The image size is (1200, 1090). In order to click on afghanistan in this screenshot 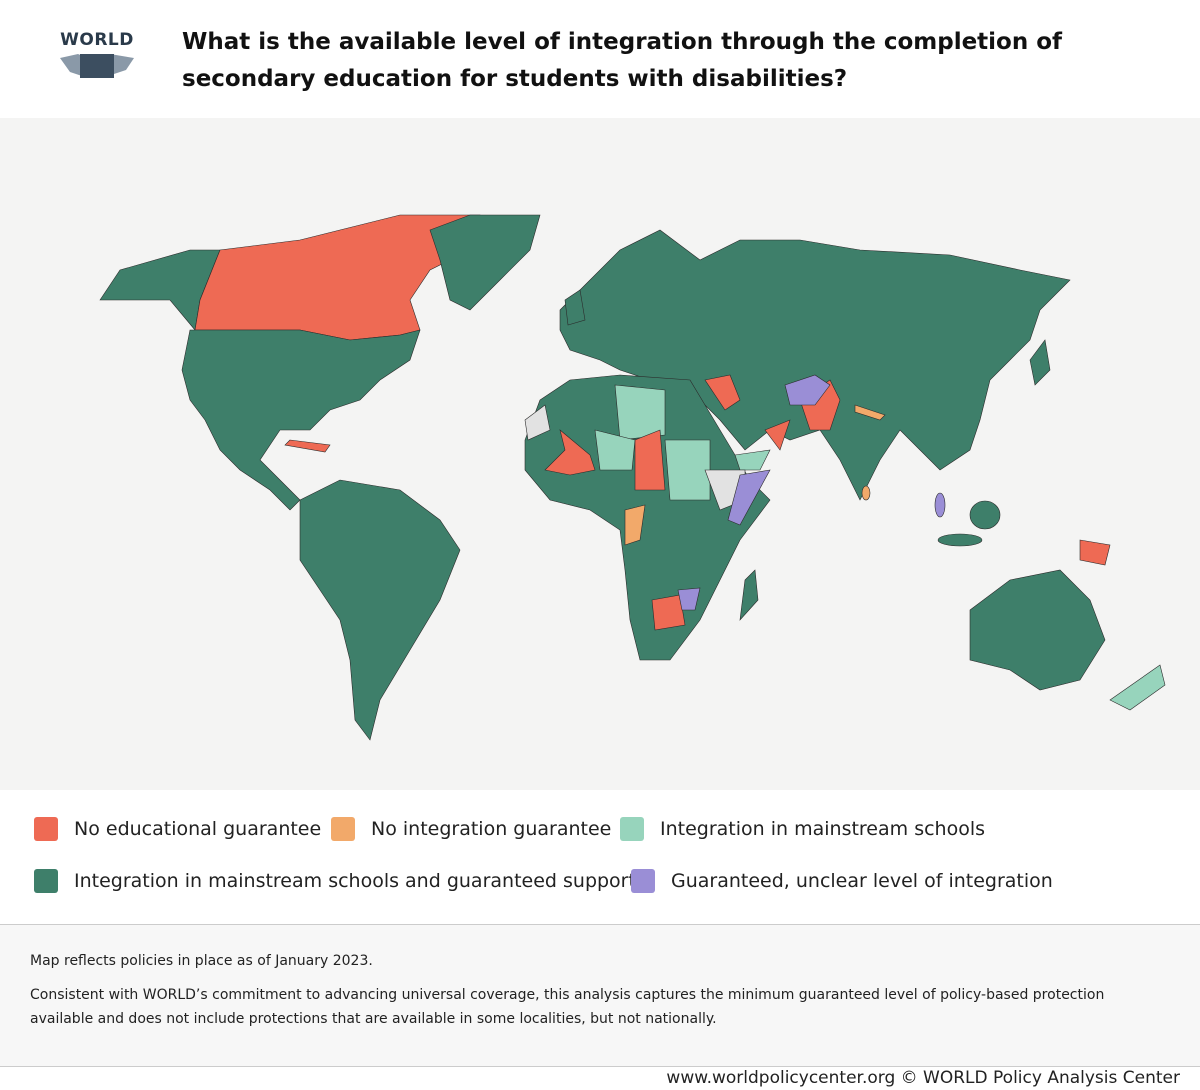, I will do `click(807, 390)`.